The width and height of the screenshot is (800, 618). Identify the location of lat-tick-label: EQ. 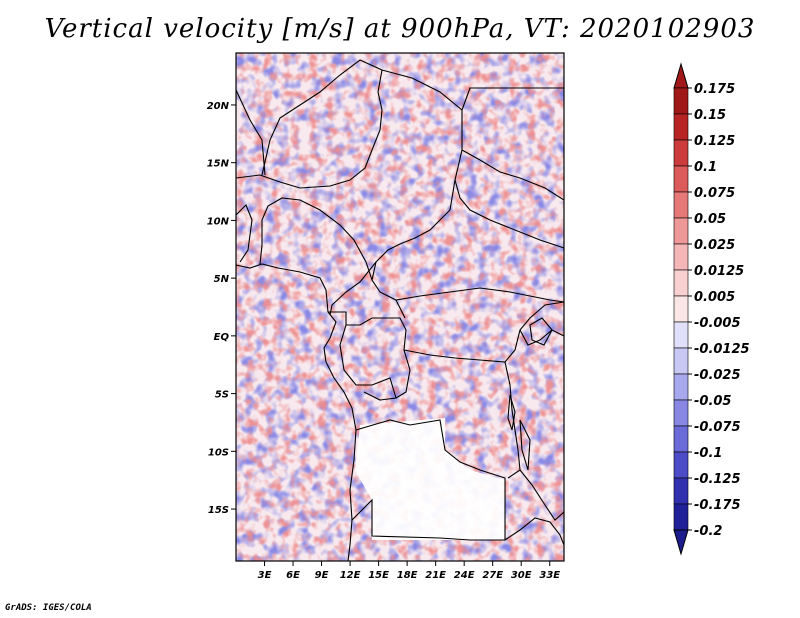
(222, 337).